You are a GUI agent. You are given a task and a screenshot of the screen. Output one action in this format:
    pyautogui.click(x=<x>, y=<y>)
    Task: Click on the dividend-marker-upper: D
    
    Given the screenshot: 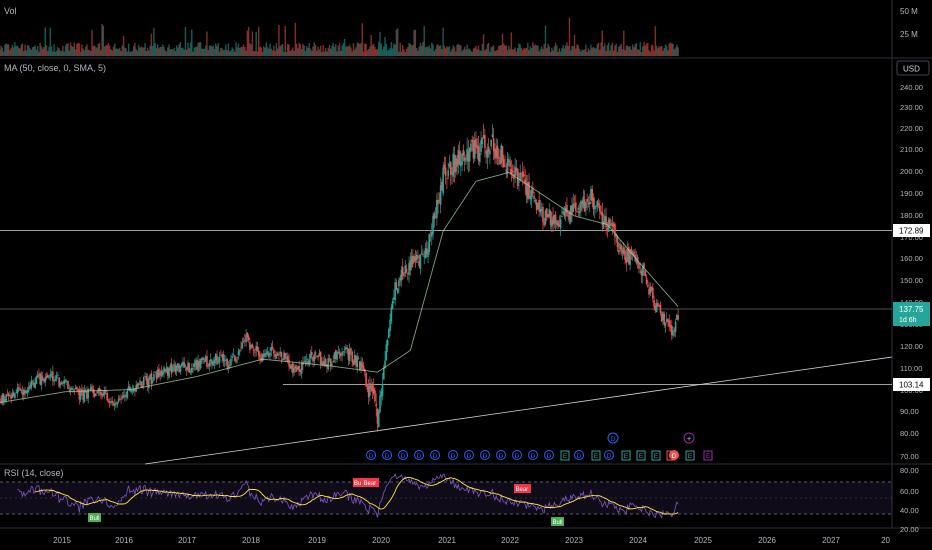 What is the action you would take?
    pyautogui.click(x=613, y=438)
    